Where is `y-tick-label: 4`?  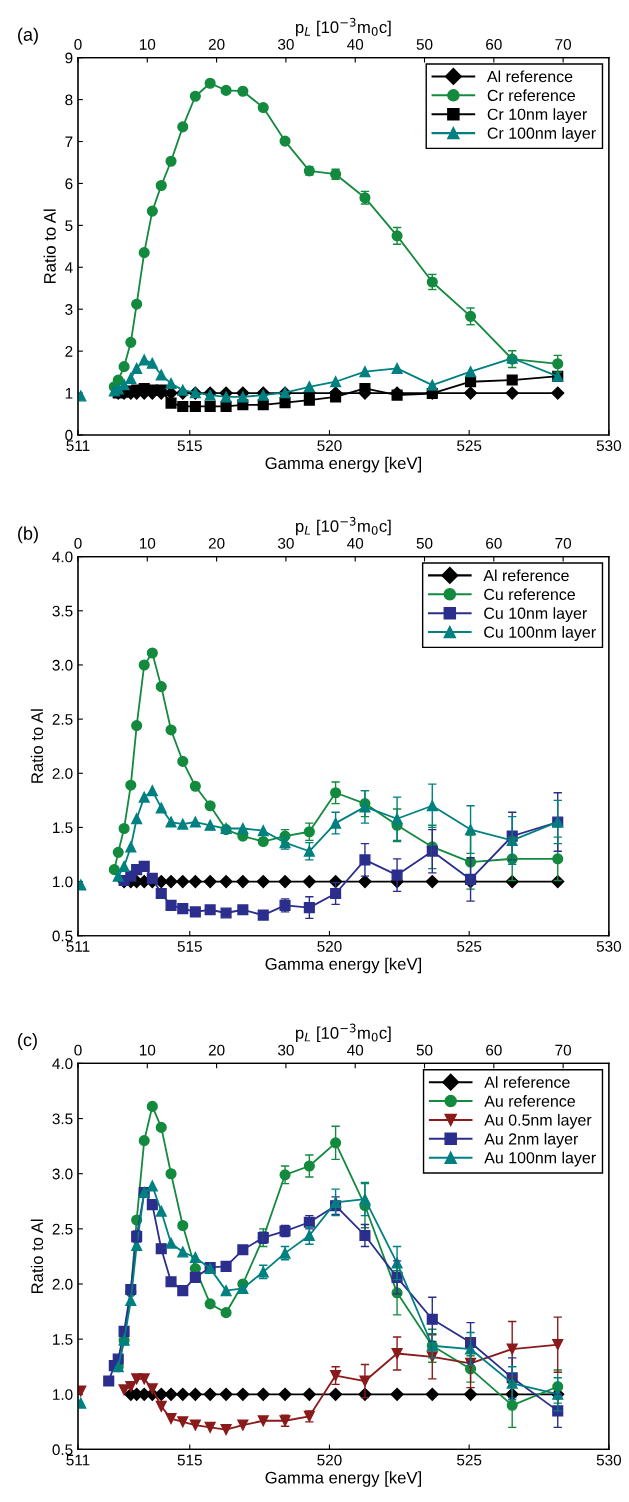
y-tick-label: 4 is located at coordinates (68, 267).